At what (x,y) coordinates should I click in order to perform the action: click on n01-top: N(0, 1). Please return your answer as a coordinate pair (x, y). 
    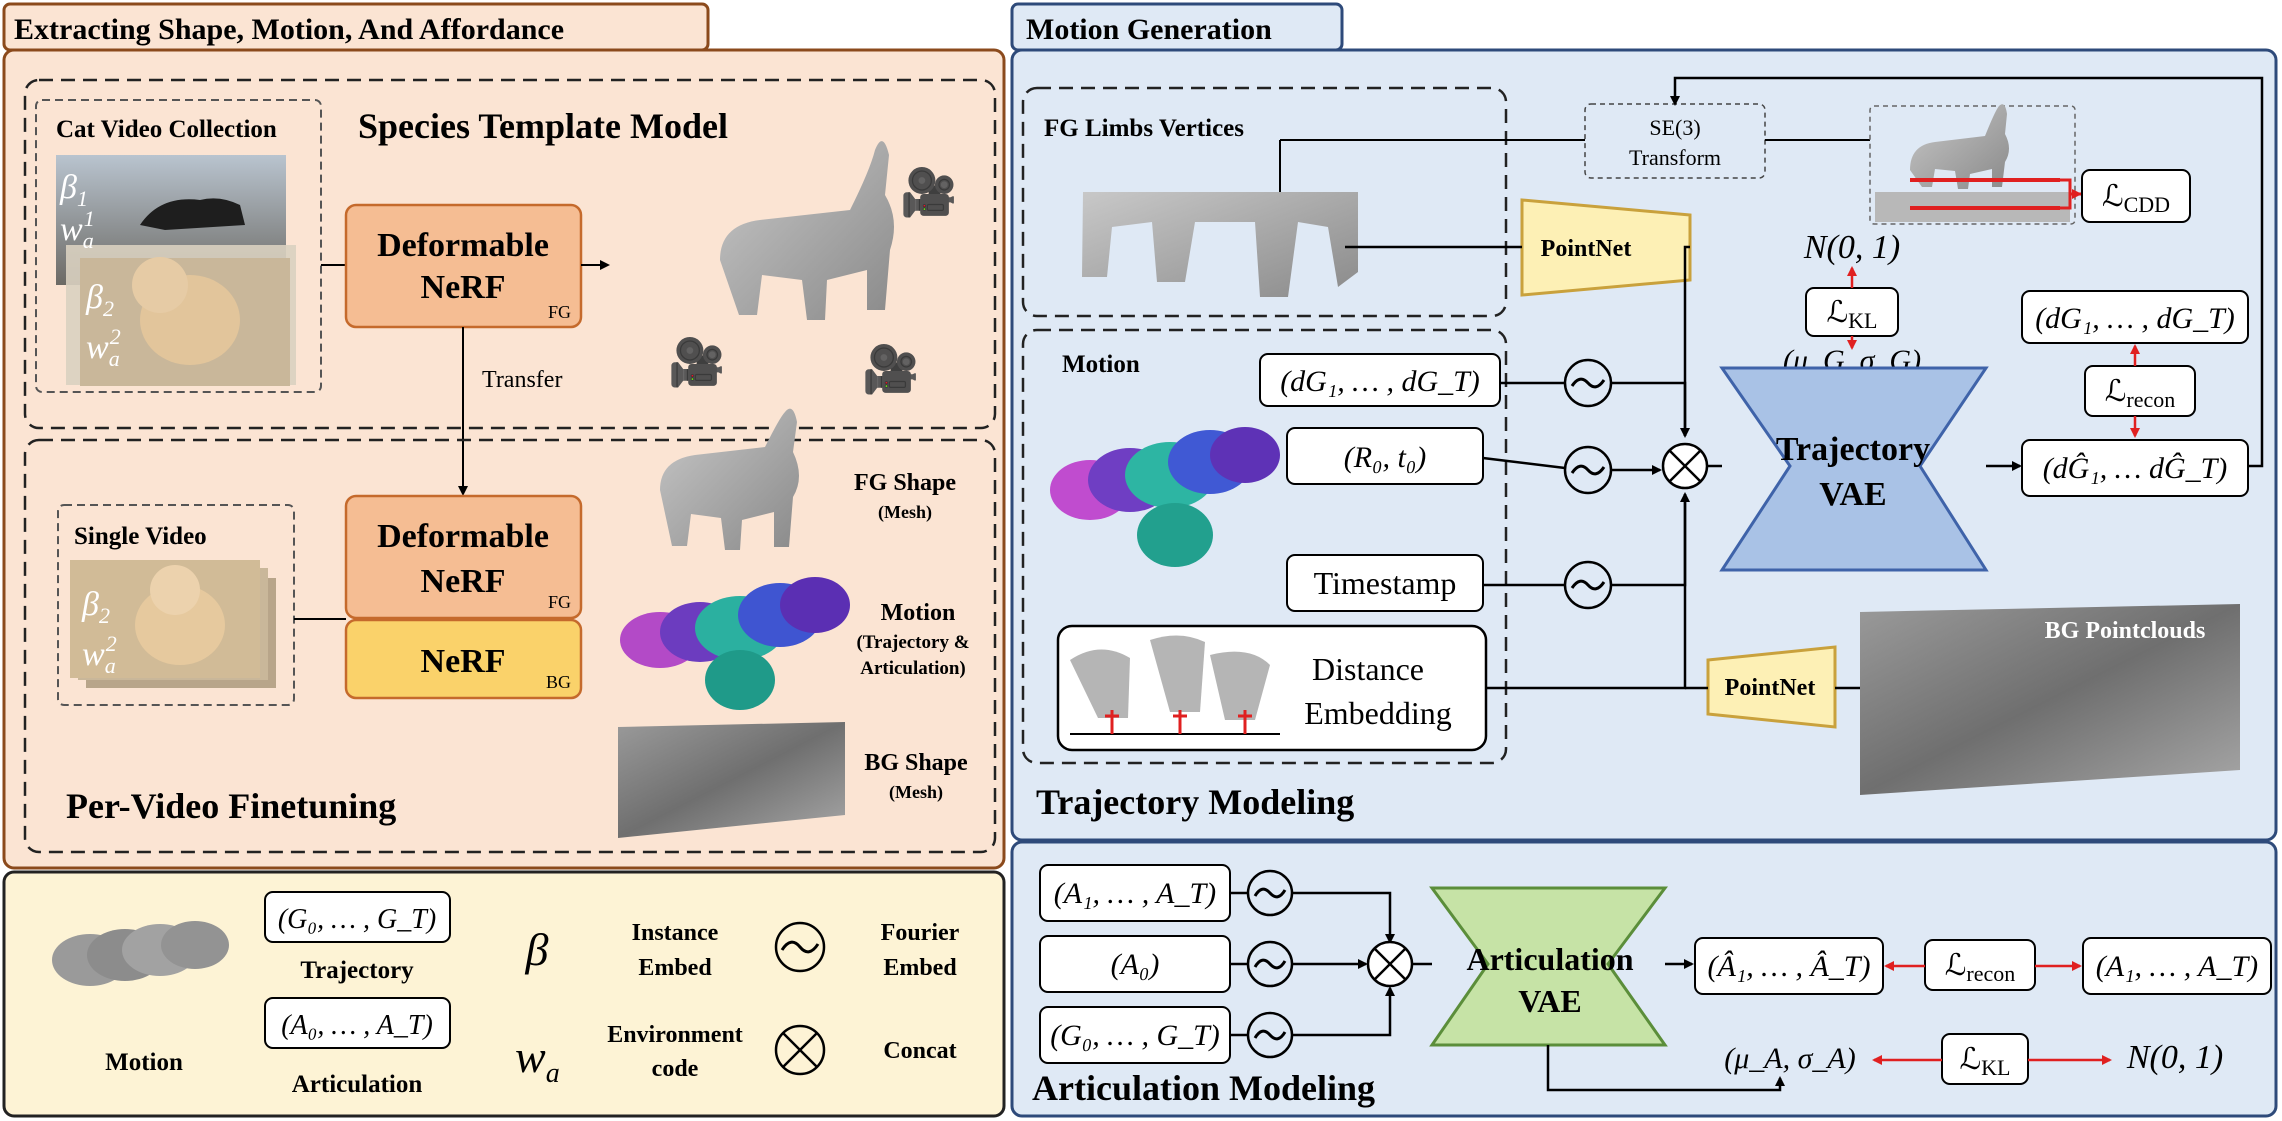
    Looking at the image, I should click on (1851, 247).